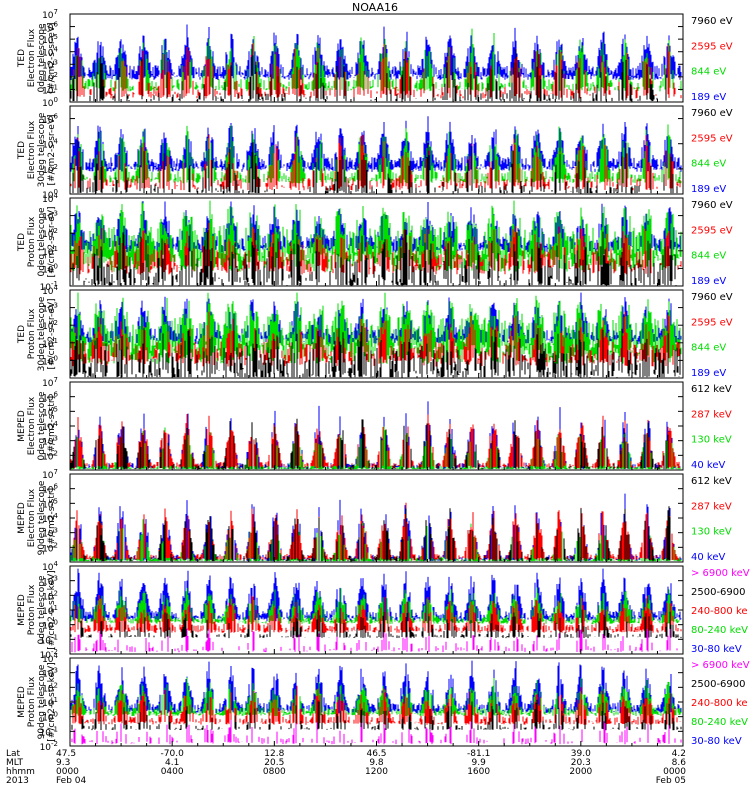 Image resolution: width=750 pixels, height=800 pixels. I want to click on x-col-hhmm: 0800, so click(274, 772).